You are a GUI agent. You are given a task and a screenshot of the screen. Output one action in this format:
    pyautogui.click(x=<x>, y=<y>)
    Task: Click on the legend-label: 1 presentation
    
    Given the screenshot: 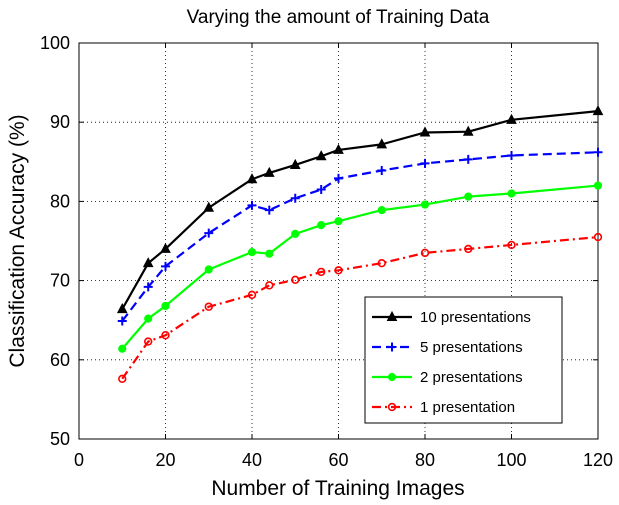 What is the action you would take?
    pyautogui.click(x=467, y=407)
    